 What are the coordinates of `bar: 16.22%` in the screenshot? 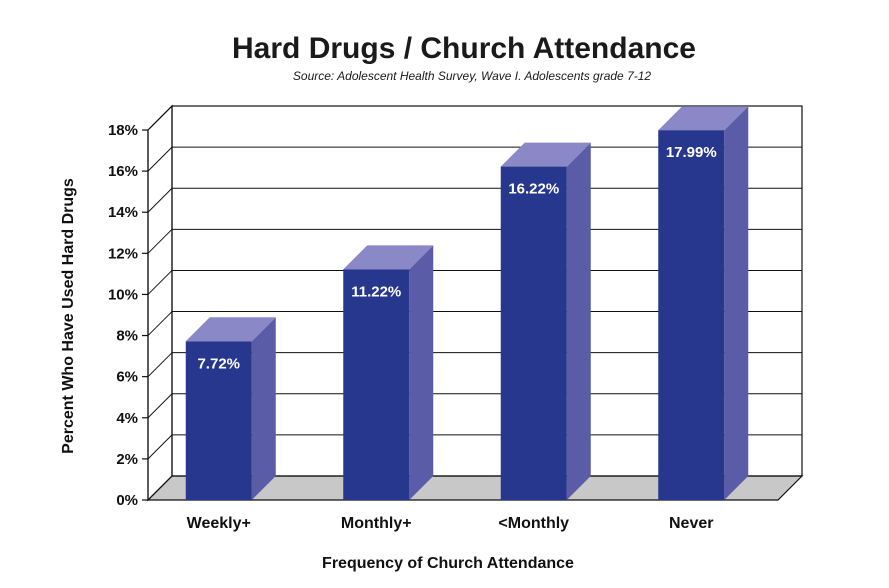 It's located at (545, 321).